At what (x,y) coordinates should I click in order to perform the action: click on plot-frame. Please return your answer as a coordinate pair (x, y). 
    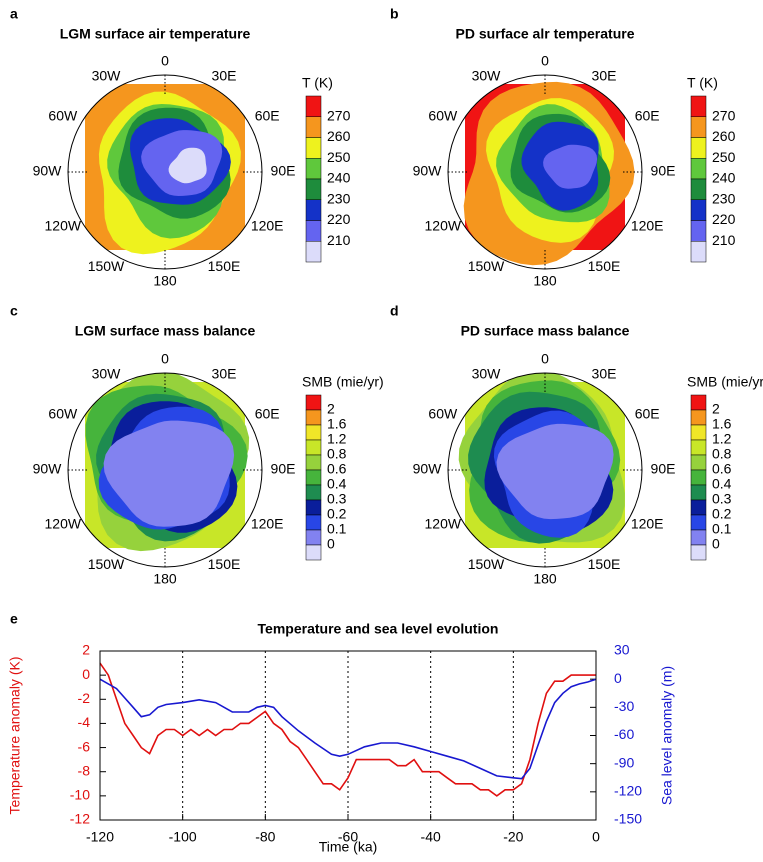
    Looking at the image, I should click on (348, 735).